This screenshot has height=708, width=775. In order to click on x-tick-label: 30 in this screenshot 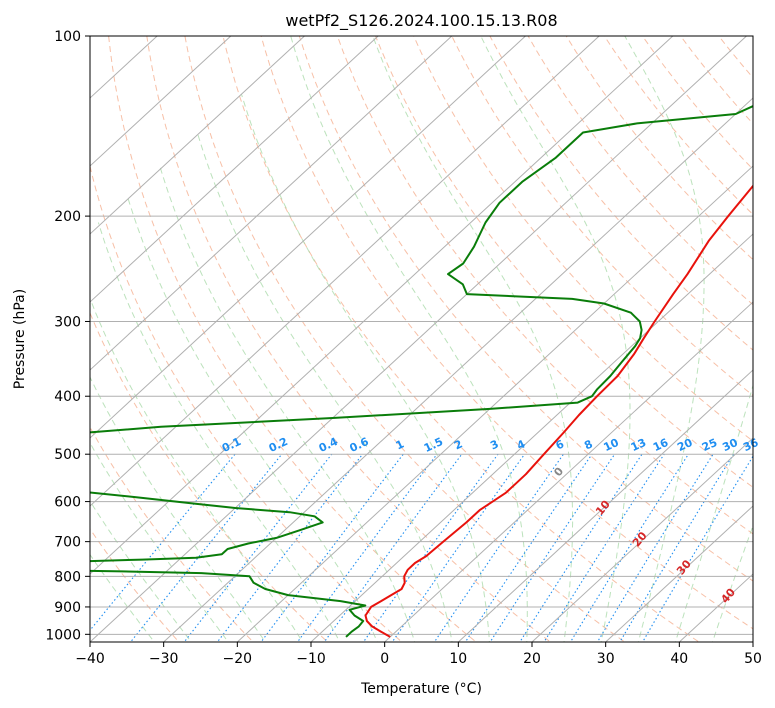, I will do `click(606, 659)`.